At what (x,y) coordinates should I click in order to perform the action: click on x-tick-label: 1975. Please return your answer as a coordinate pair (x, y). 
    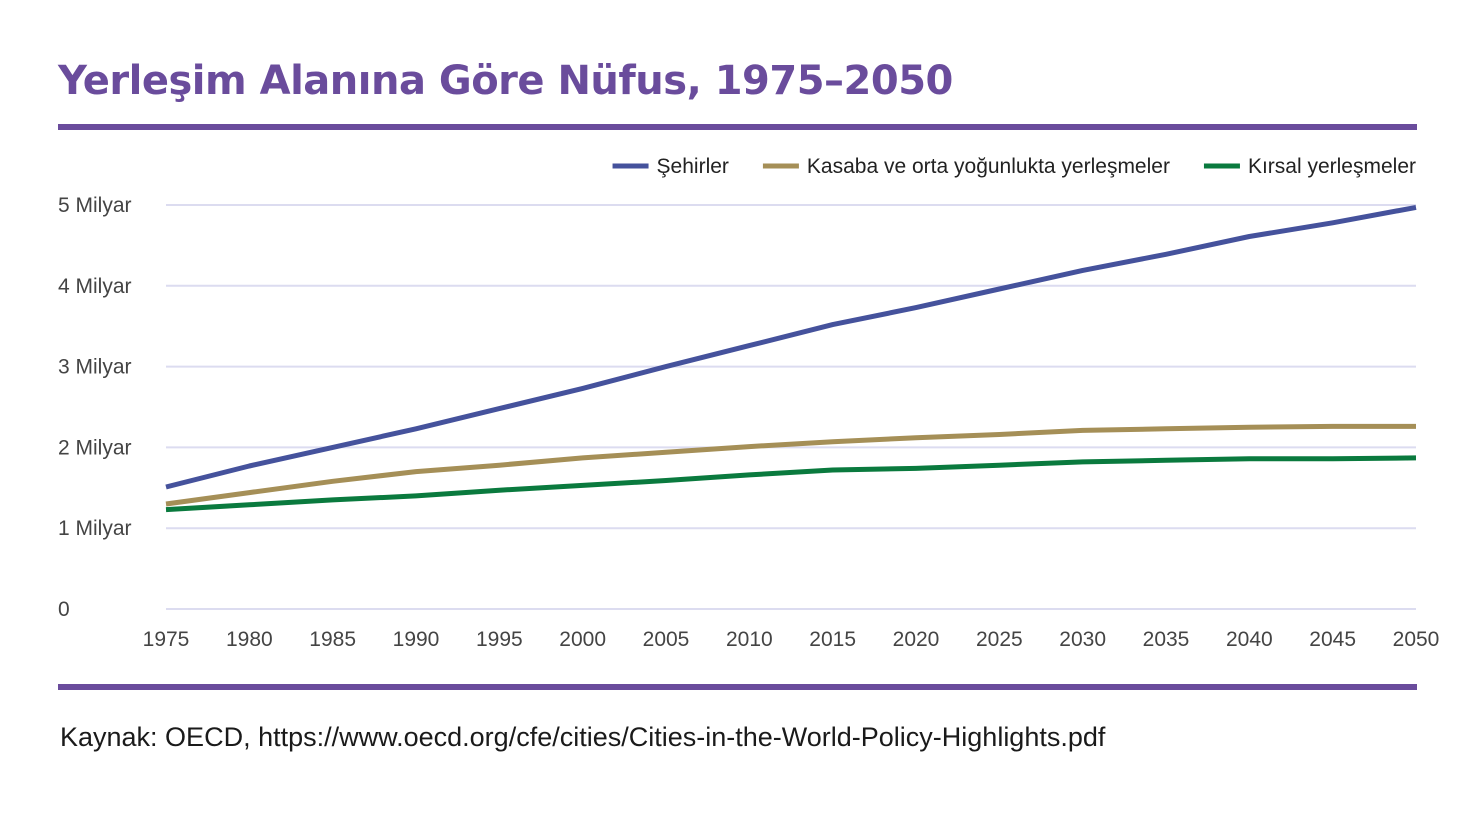
    Looking at the image, I should click on (166, 639).